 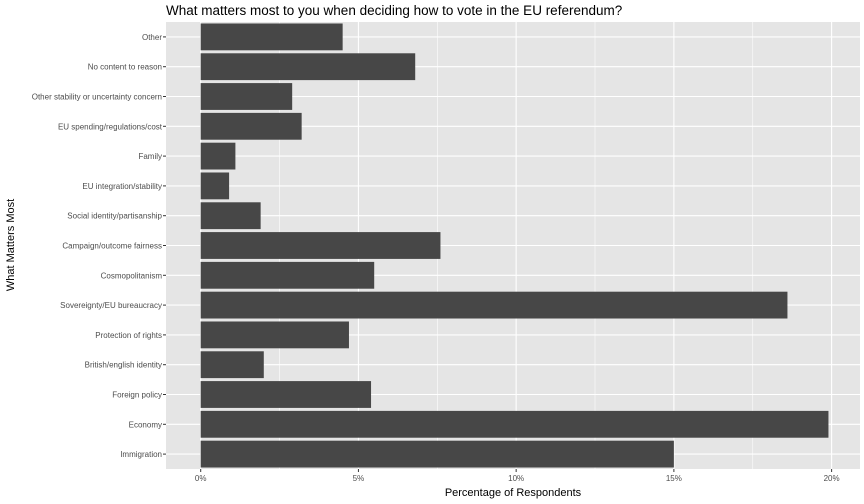 I want to click on x-axis: 0% 5% 10% 15% 20%, so click(x=517, y=476).